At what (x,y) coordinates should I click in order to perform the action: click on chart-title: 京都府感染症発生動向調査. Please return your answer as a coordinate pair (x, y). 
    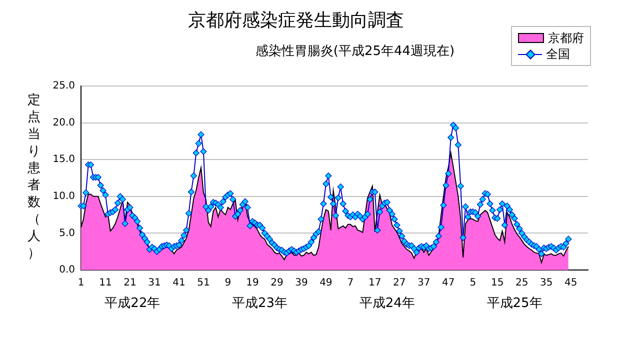
    Looking at the image, I should click on (296, 20).